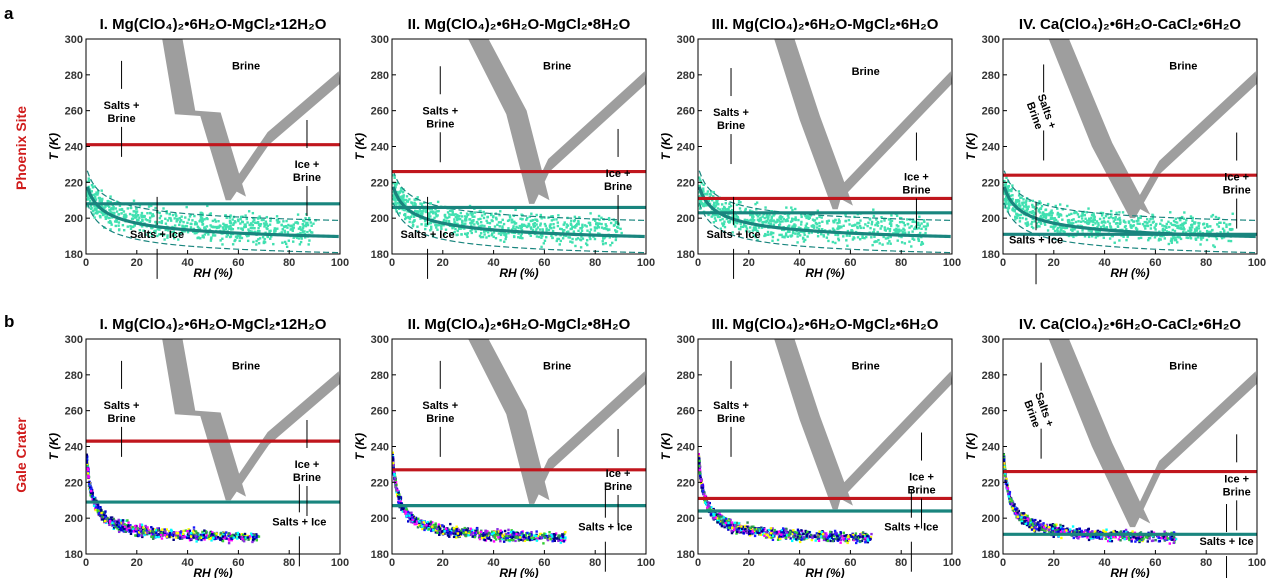 This screenshot has width=1266, height=578. Describe the element at coordinates (824, 273) in the screenshot. I see `x-axis-label: RH (%)` at that location.